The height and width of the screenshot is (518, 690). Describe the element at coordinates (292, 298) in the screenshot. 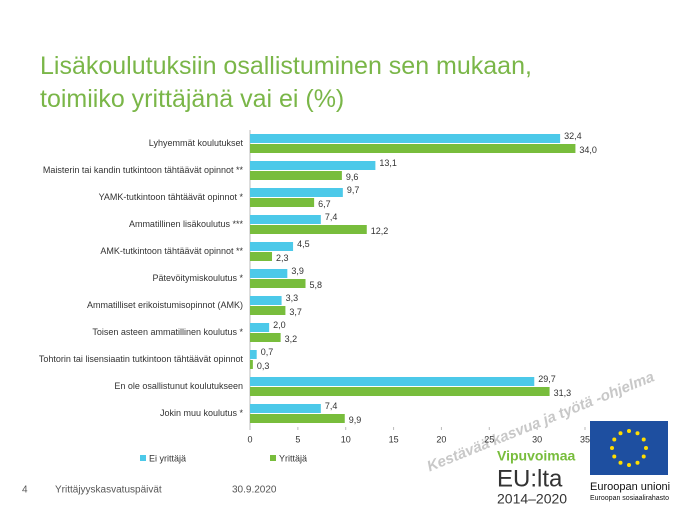

I see `value-label: 3,3` at that location.